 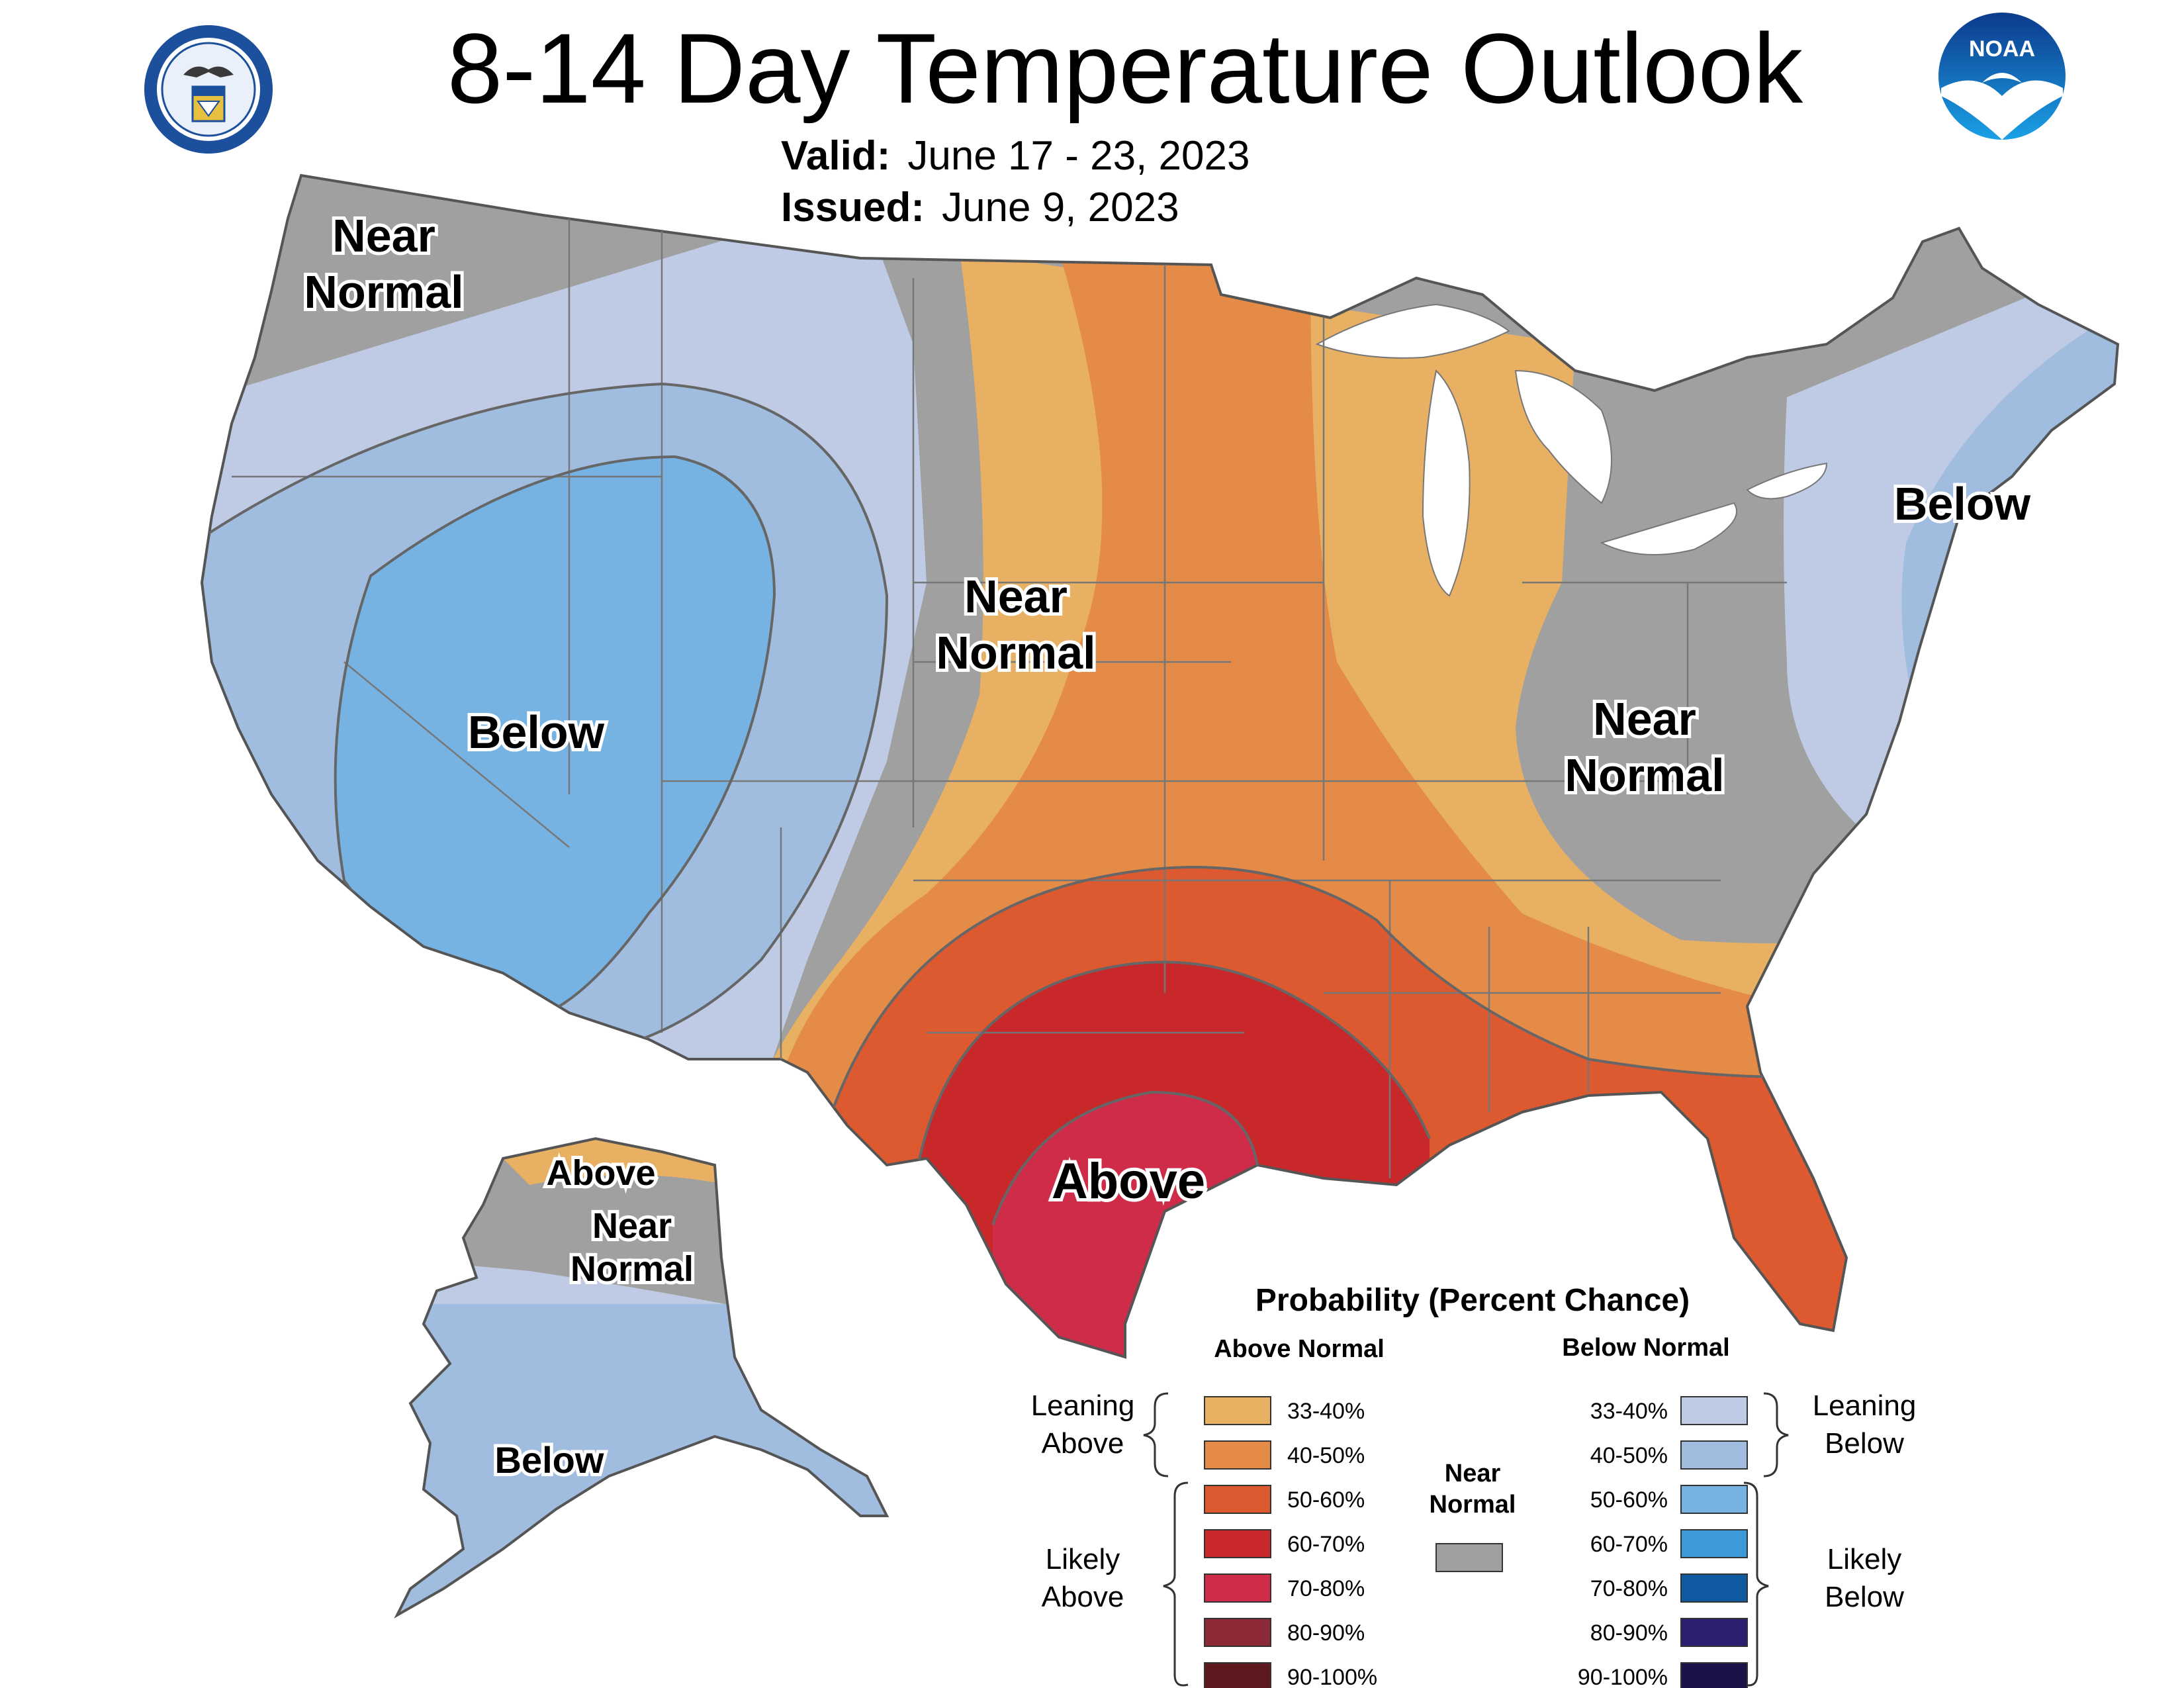 What do you see at coordinates (1864, 1559) in the screenshot?
I see `legend-likely-below-1: Likely` at bounding box center [1864, 1559].